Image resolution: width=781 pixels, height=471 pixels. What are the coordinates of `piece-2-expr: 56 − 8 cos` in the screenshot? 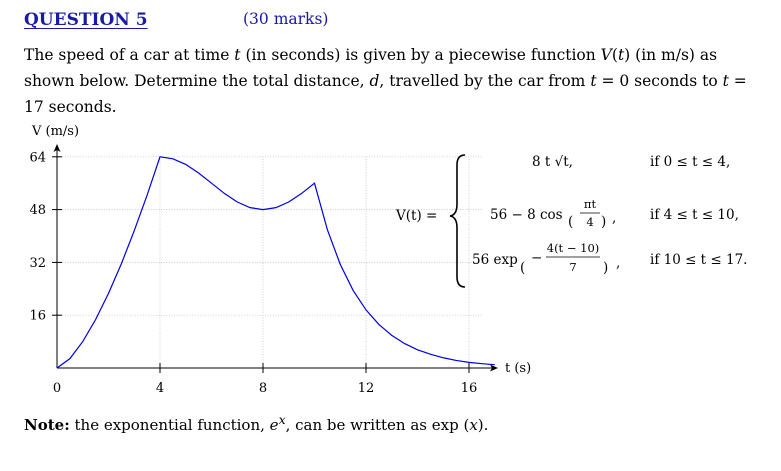 It's located at (526, 215).